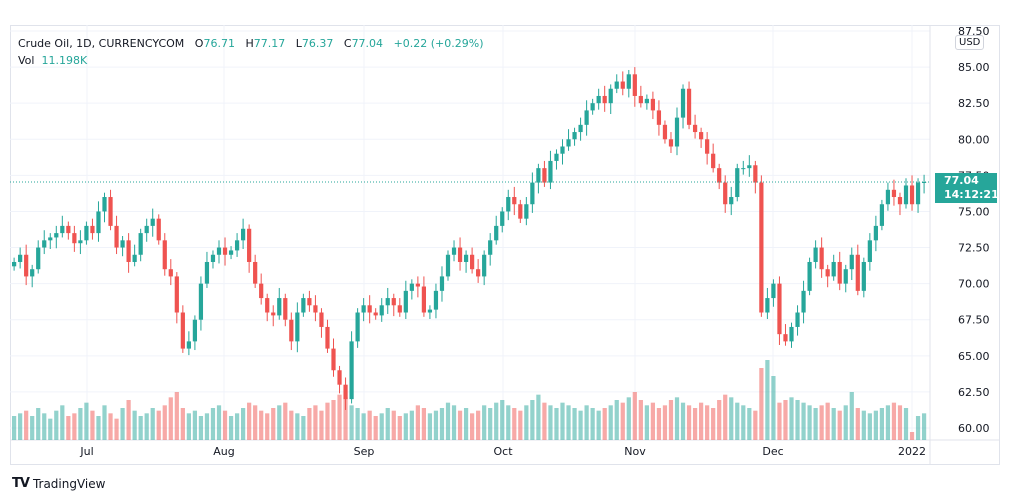 The width and height of the screenshot is (1012, 501). I want to click on close-value: 77.04, so click(367, 43).